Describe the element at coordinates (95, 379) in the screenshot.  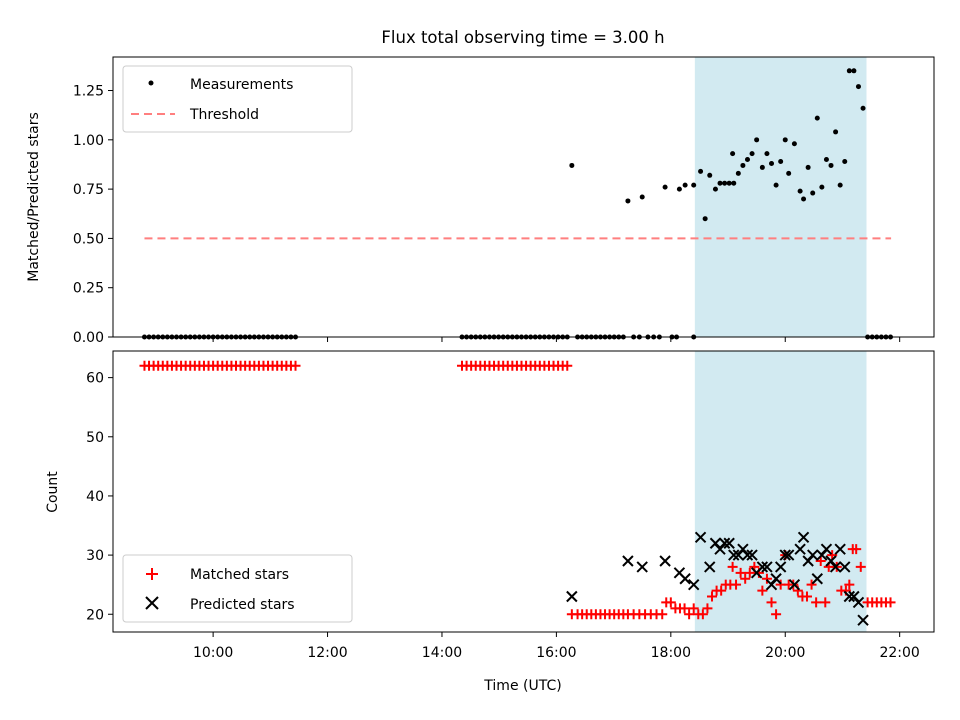
I see `count-y-tick-label: 60` at that location.